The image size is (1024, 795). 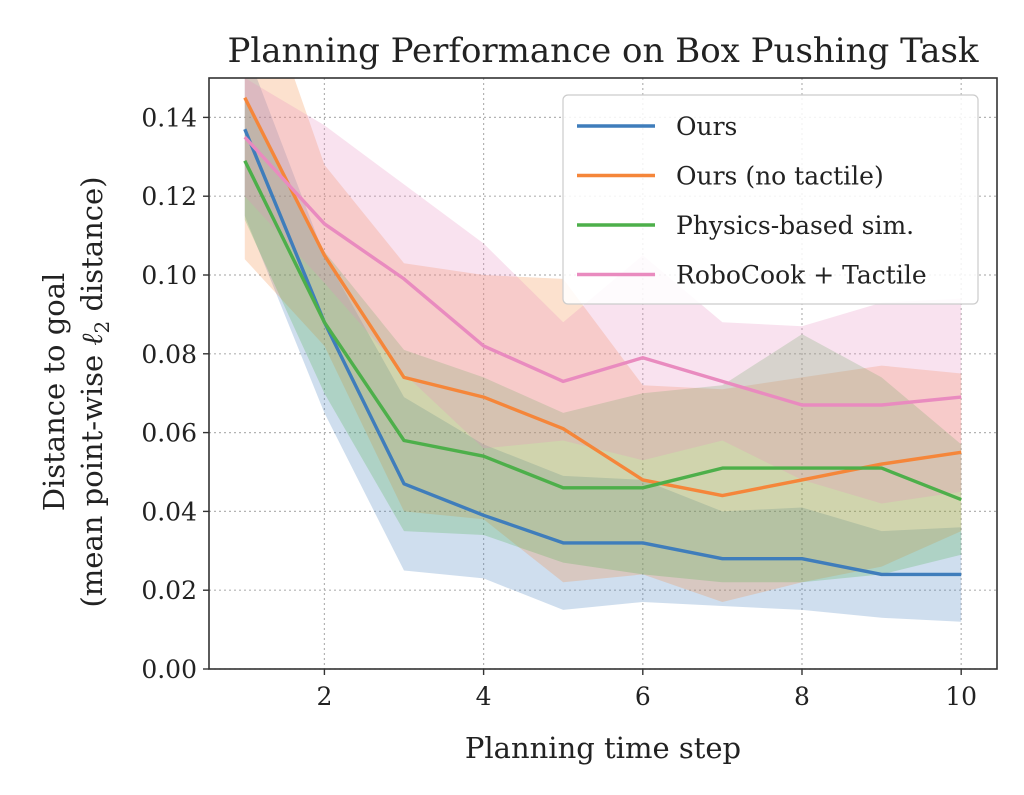 What do you see at coordinates (169, 275) in the screenshot?
I see `y-tick-label: 0.10` at bounding box center [169, 275].